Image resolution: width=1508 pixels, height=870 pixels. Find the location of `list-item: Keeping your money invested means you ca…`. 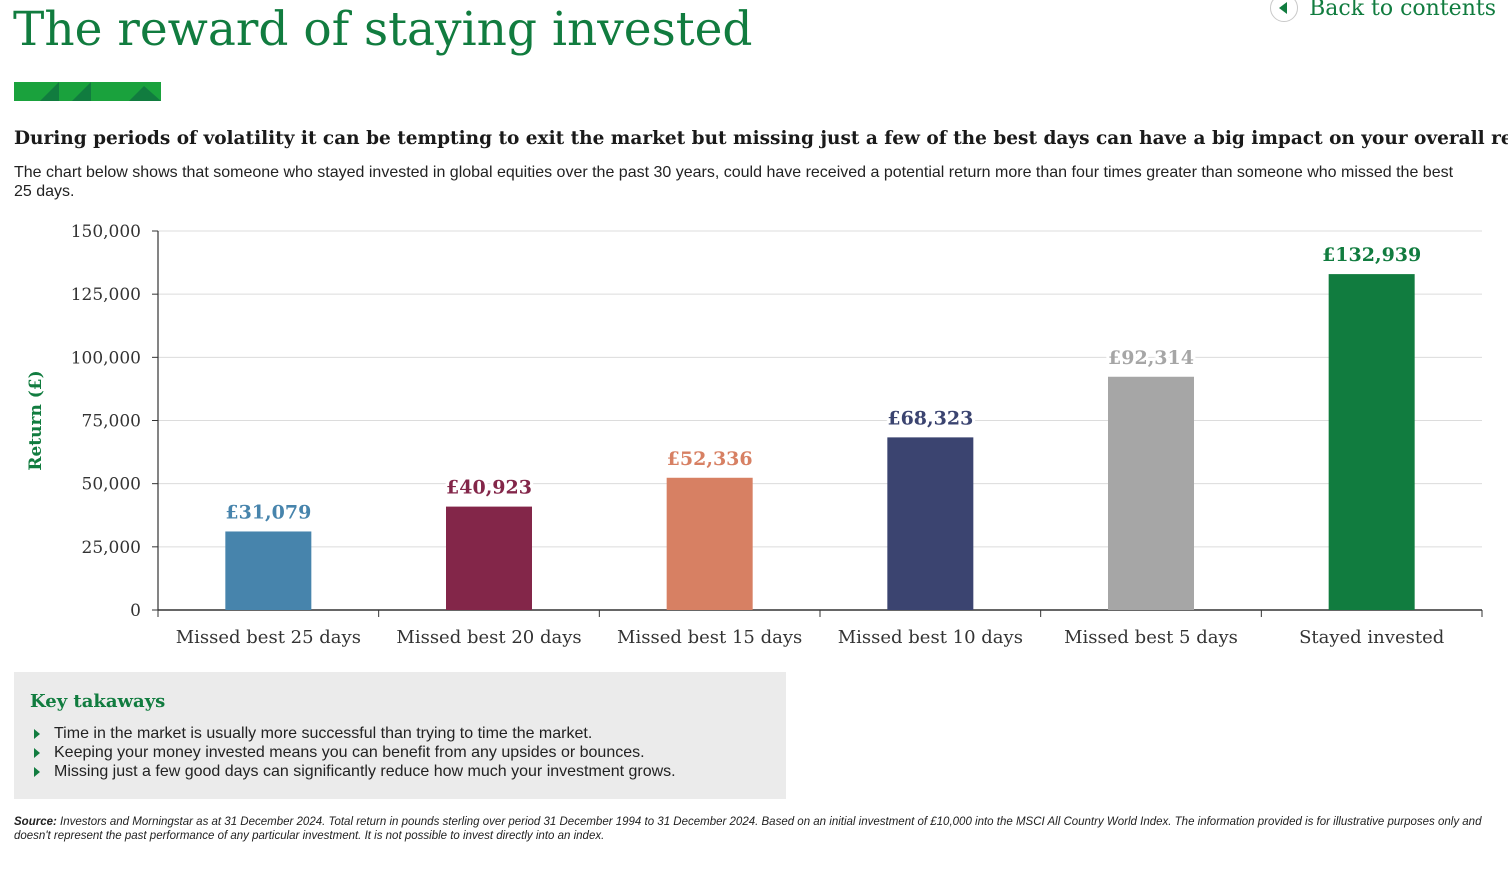

list-item: Keeping your money invested means you ca… is located at coordinates (400, 752).